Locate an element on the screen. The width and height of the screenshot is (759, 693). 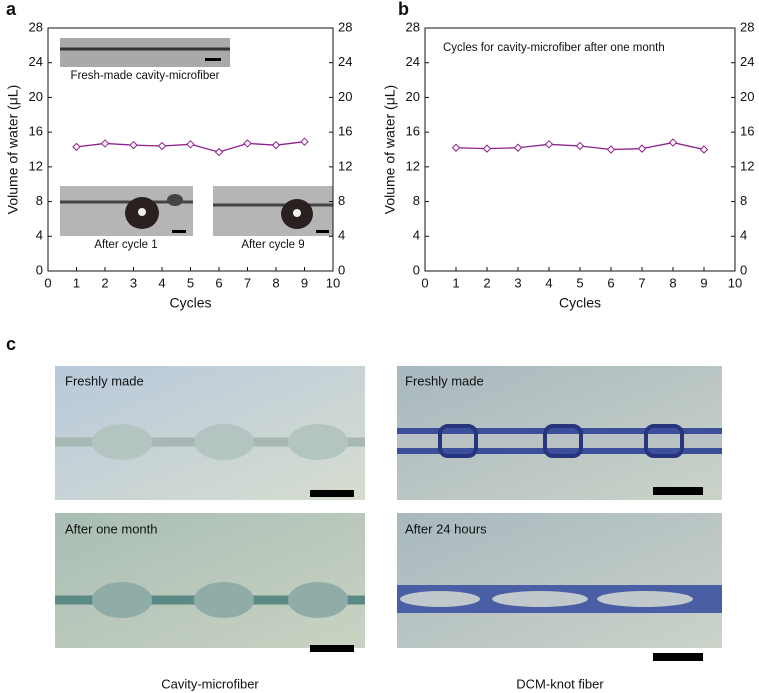
image-caption: Cavity-microfiber is located at coordinates (210, 683).